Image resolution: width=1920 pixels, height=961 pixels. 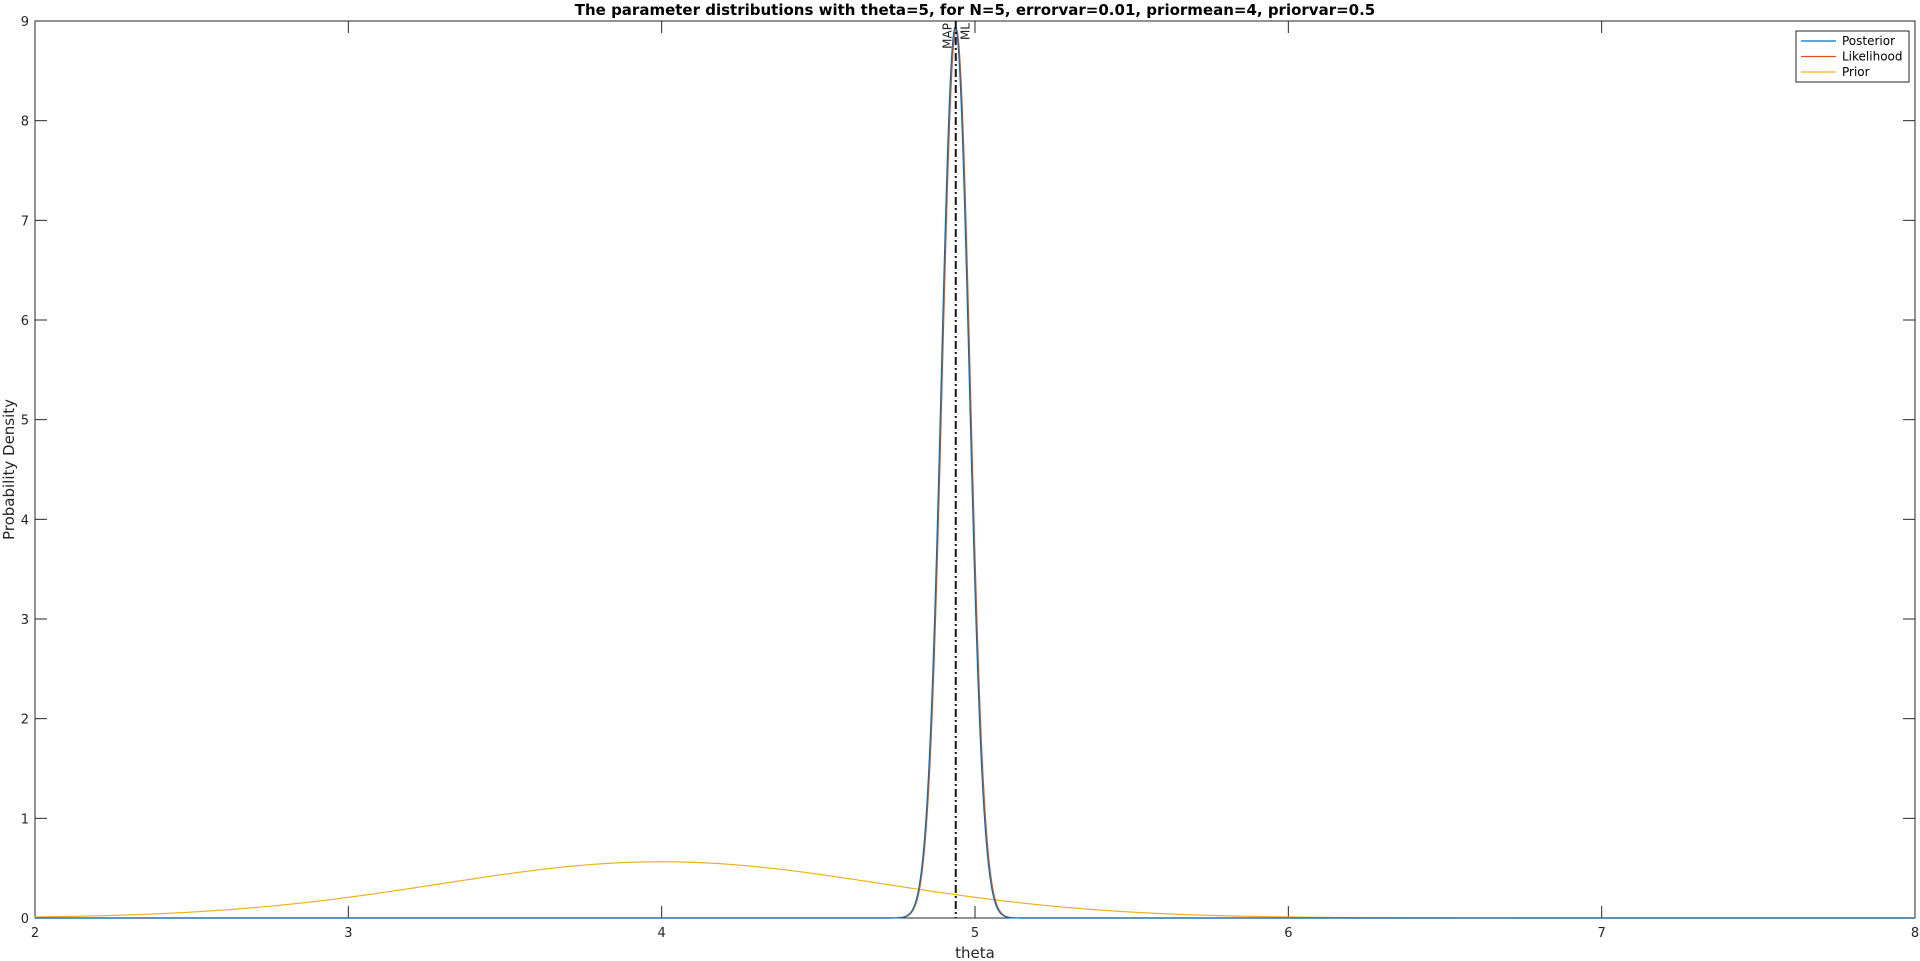 What do you see at coordinates (25, 421) in the screenshot?
I see `y-tick-label: 5` at bounding box center [25, 421].